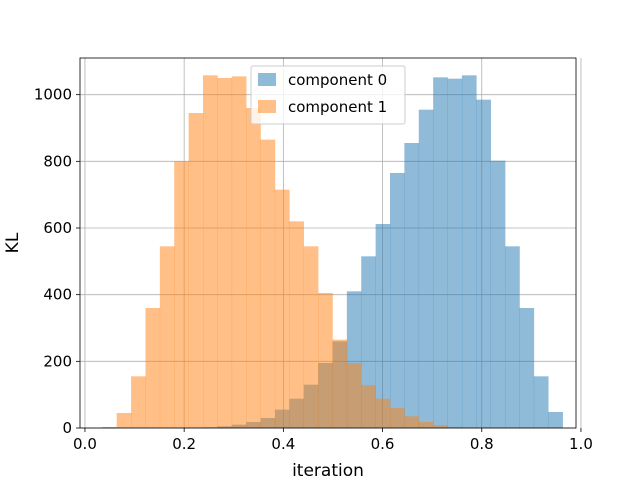 The width and height of the screenshot is (640, 480). I want to click on x-tick-label: 0.6, so click(383, 444).